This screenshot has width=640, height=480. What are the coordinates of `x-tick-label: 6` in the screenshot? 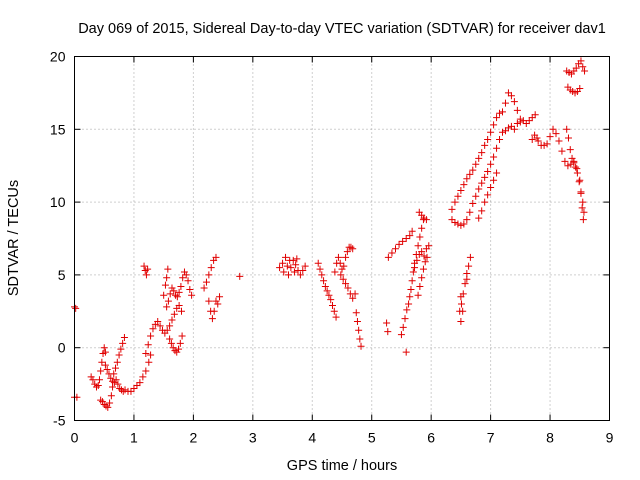 It's located at (431, 438).